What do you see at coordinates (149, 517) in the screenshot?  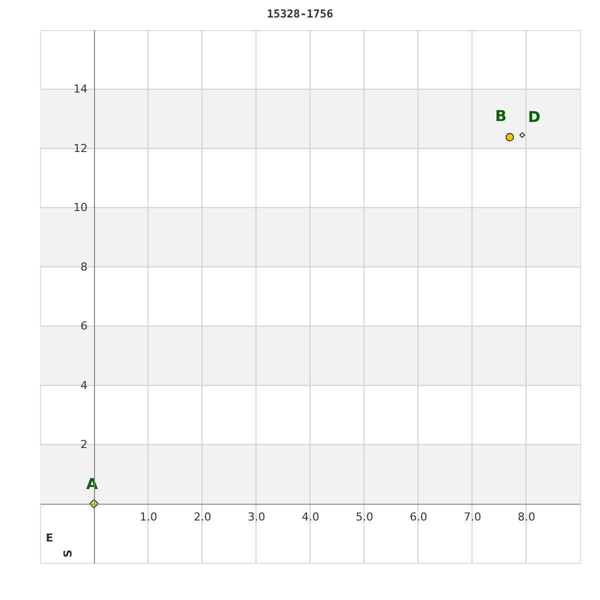 I see `x-tick-label: 1.0` at bounding box center [149, 517].